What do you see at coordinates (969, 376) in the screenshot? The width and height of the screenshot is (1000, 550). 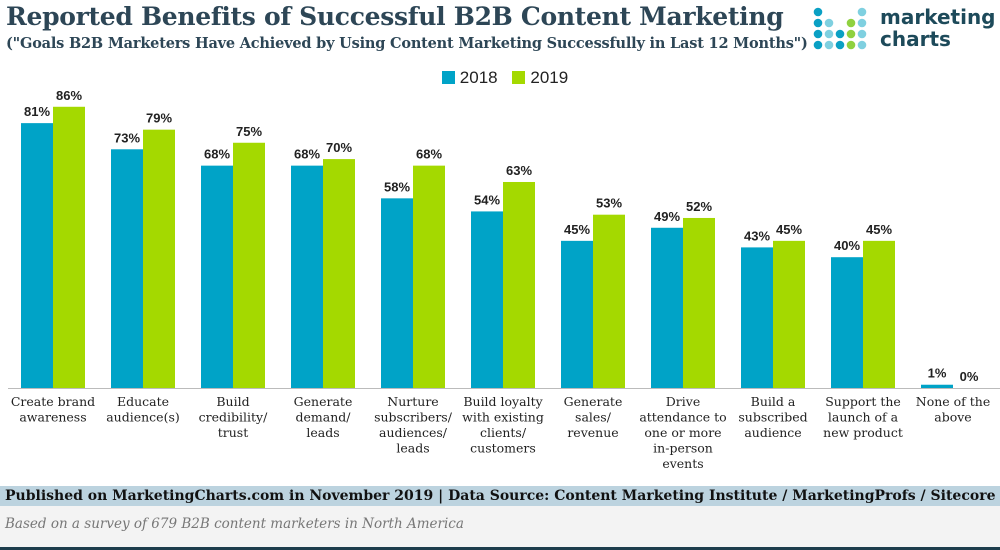 I see `data-label-2019: 0%` at bounding box center [969, 376].